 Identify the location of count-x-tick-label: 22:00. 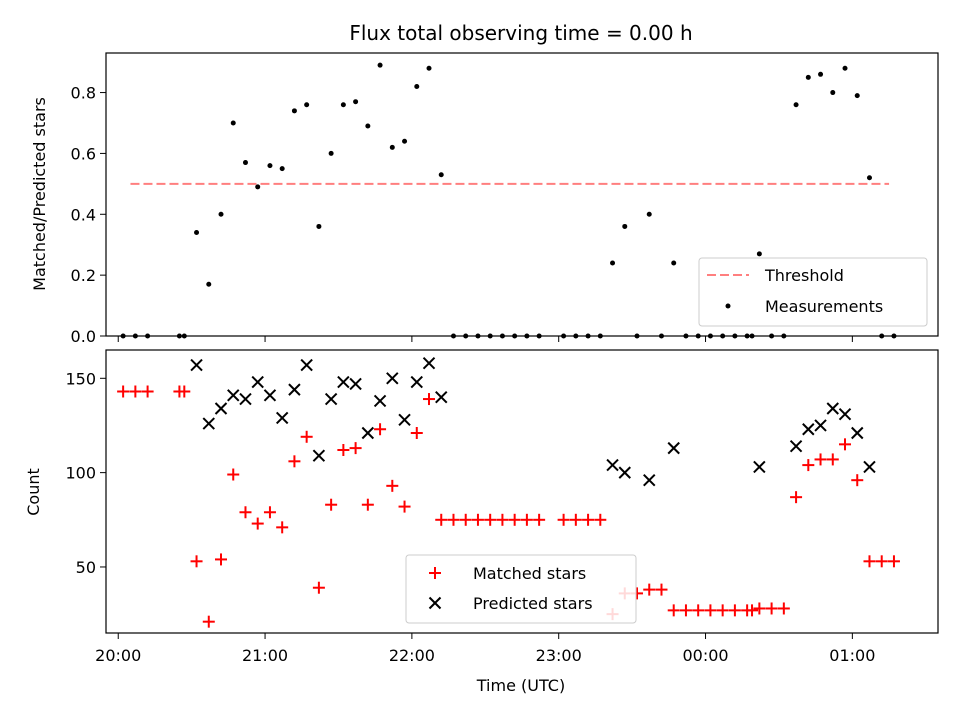
(412, 655).